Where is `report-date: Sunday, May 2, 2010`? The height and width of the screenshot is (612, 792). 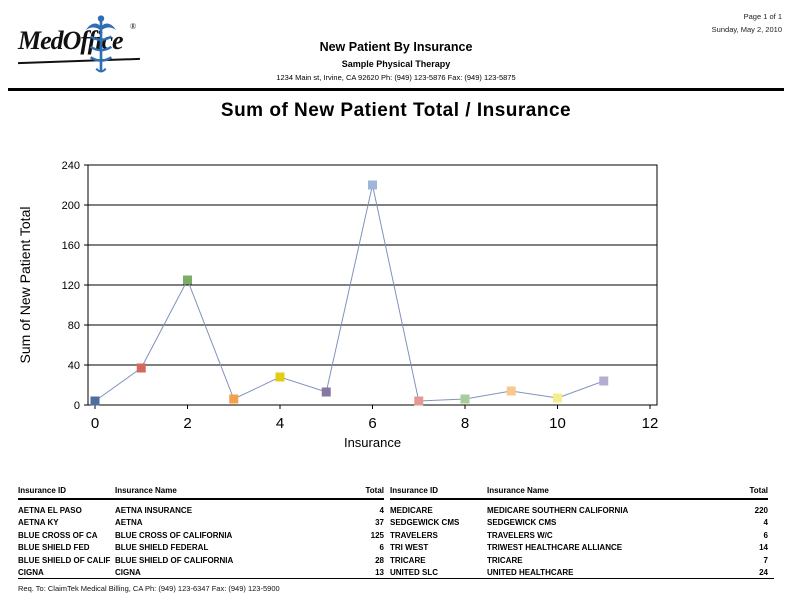
report-date: Sunday, May 2, 2010 is located at coordinates (746, 29).